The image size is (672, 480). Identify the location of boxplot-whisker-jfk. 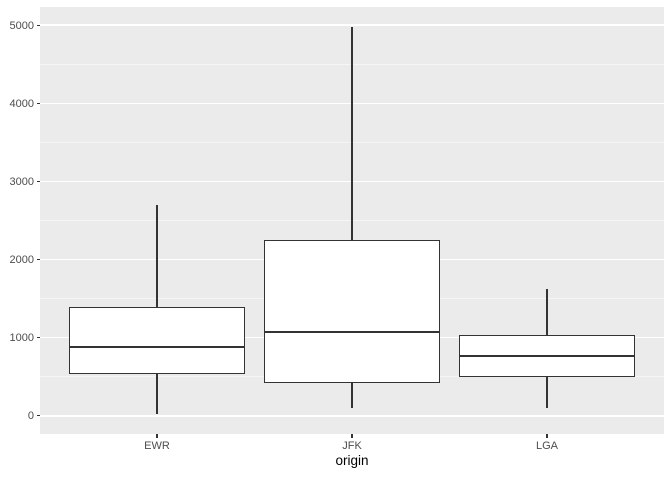
(352, 217).